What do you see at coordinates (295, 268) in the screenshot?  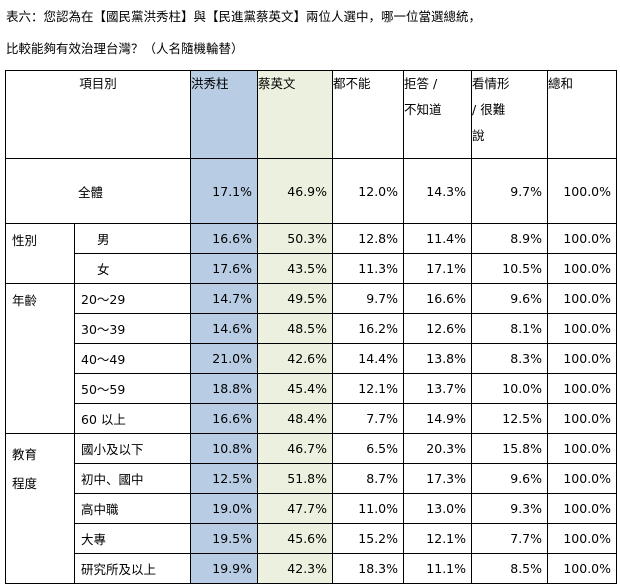 I see `cell-tsai: 43.5%` at bounding box center [295, 268].